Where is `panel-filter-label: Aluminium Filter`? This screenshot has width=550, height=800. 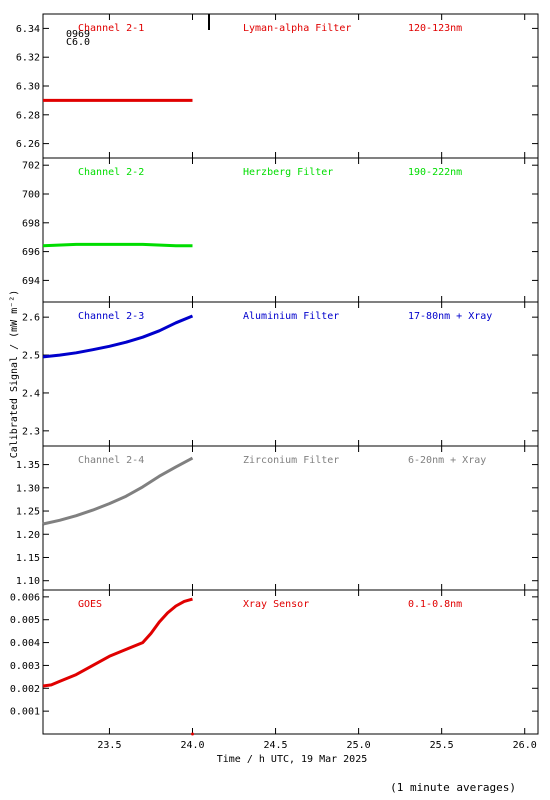 panel-filter-label: Aluminium Filter is located at coordinates (291, 316).